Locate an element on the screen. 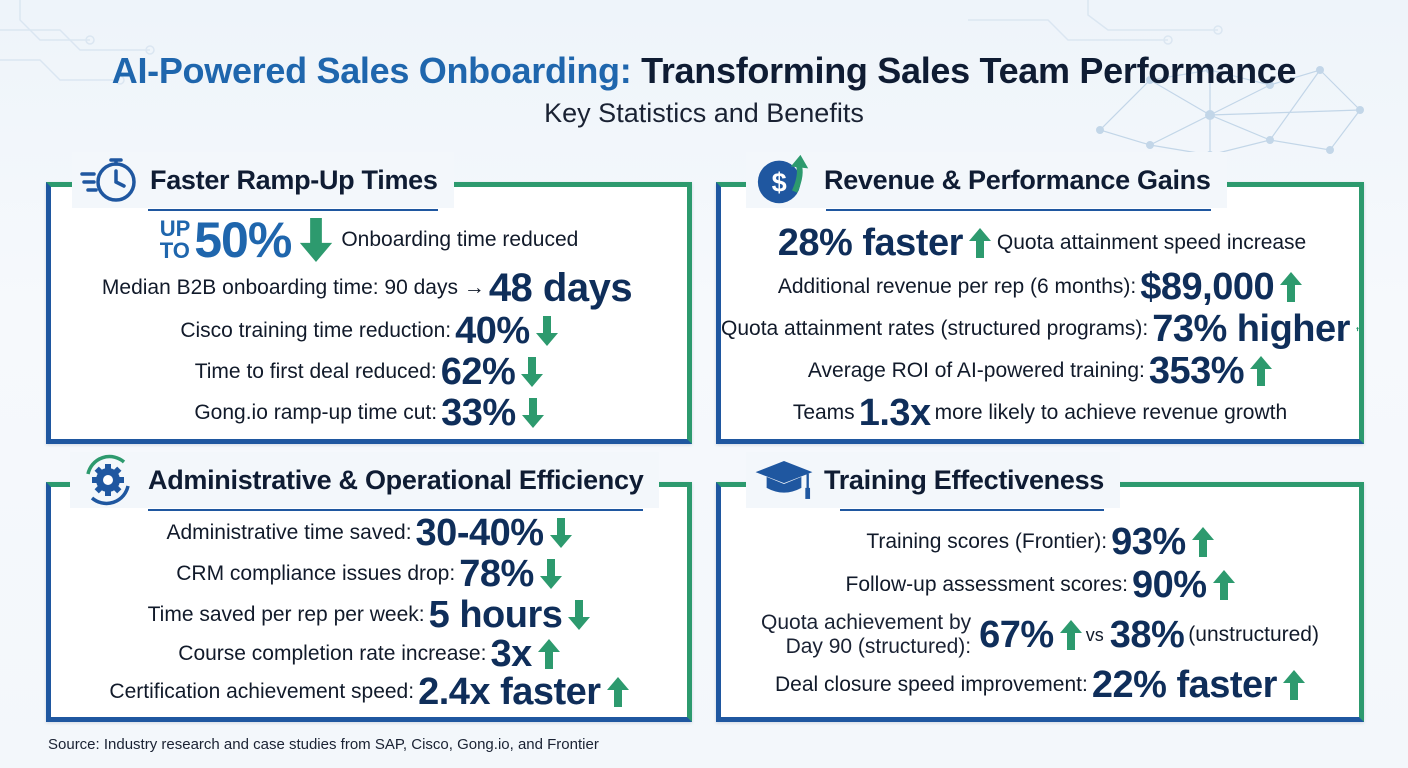 Image resolution: width=1408 pixels, height=768 pixels. stat-value: 40% is located at coordinates (492, 330).